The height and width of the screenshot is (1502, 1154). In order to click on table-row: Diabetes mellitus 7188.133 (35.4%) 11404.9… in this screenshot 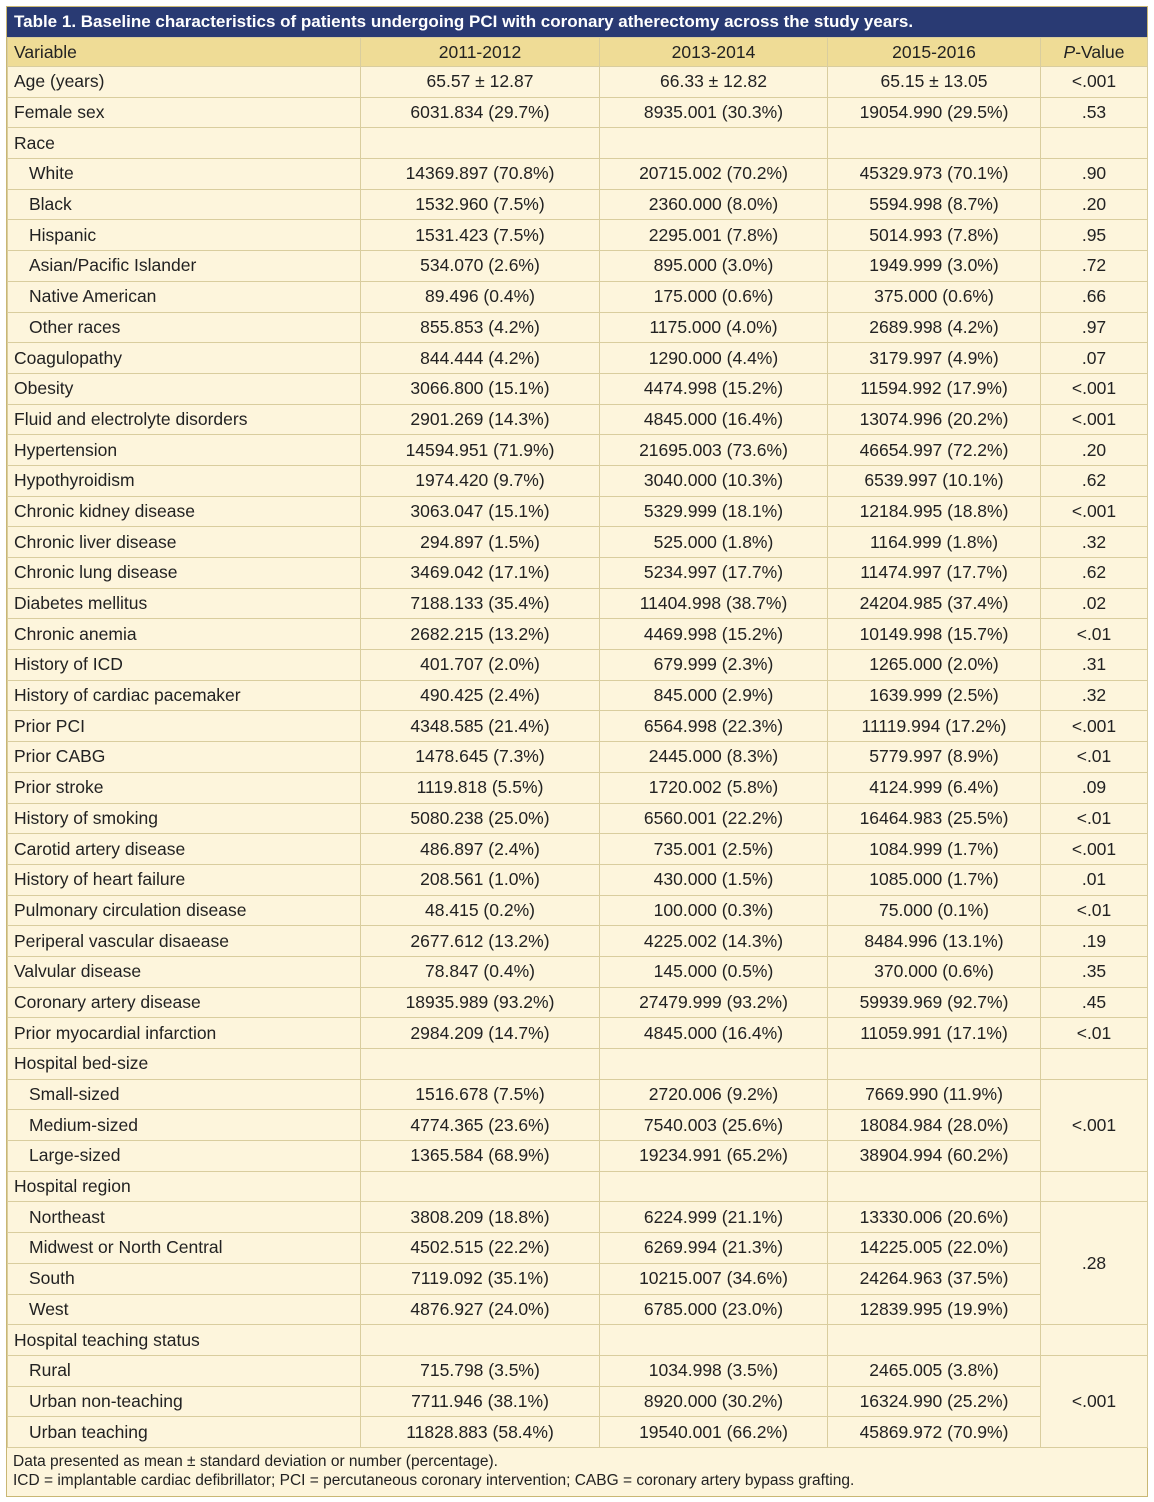, I will do `click(577, 603)`.